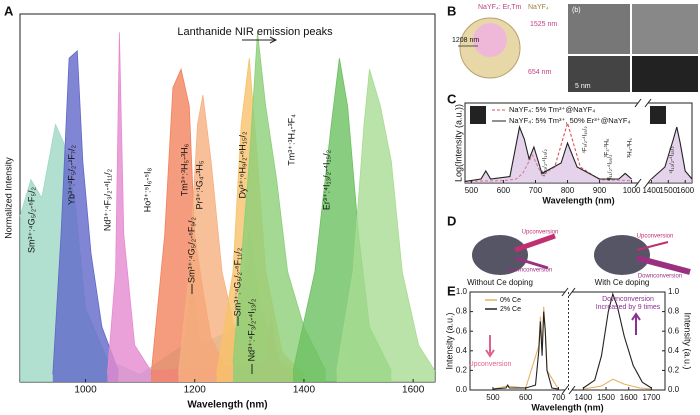 Image resolution: width=700 pixels, height=415 pixels. What do you see at coordinates (9, 10) in the screenshot?
I see `panel-letter: A` at bounding box center [9, 10].